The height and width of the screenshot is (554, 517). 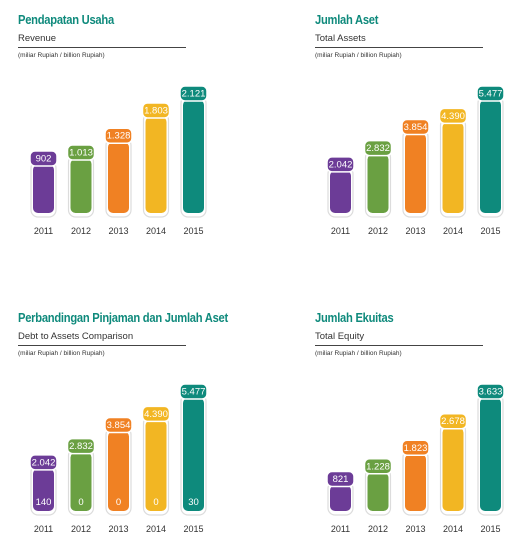 What do you see at coordinates (44, 502) in the screenshot?
I see `inner-value-label: 140` at bounding box center [44, 502].